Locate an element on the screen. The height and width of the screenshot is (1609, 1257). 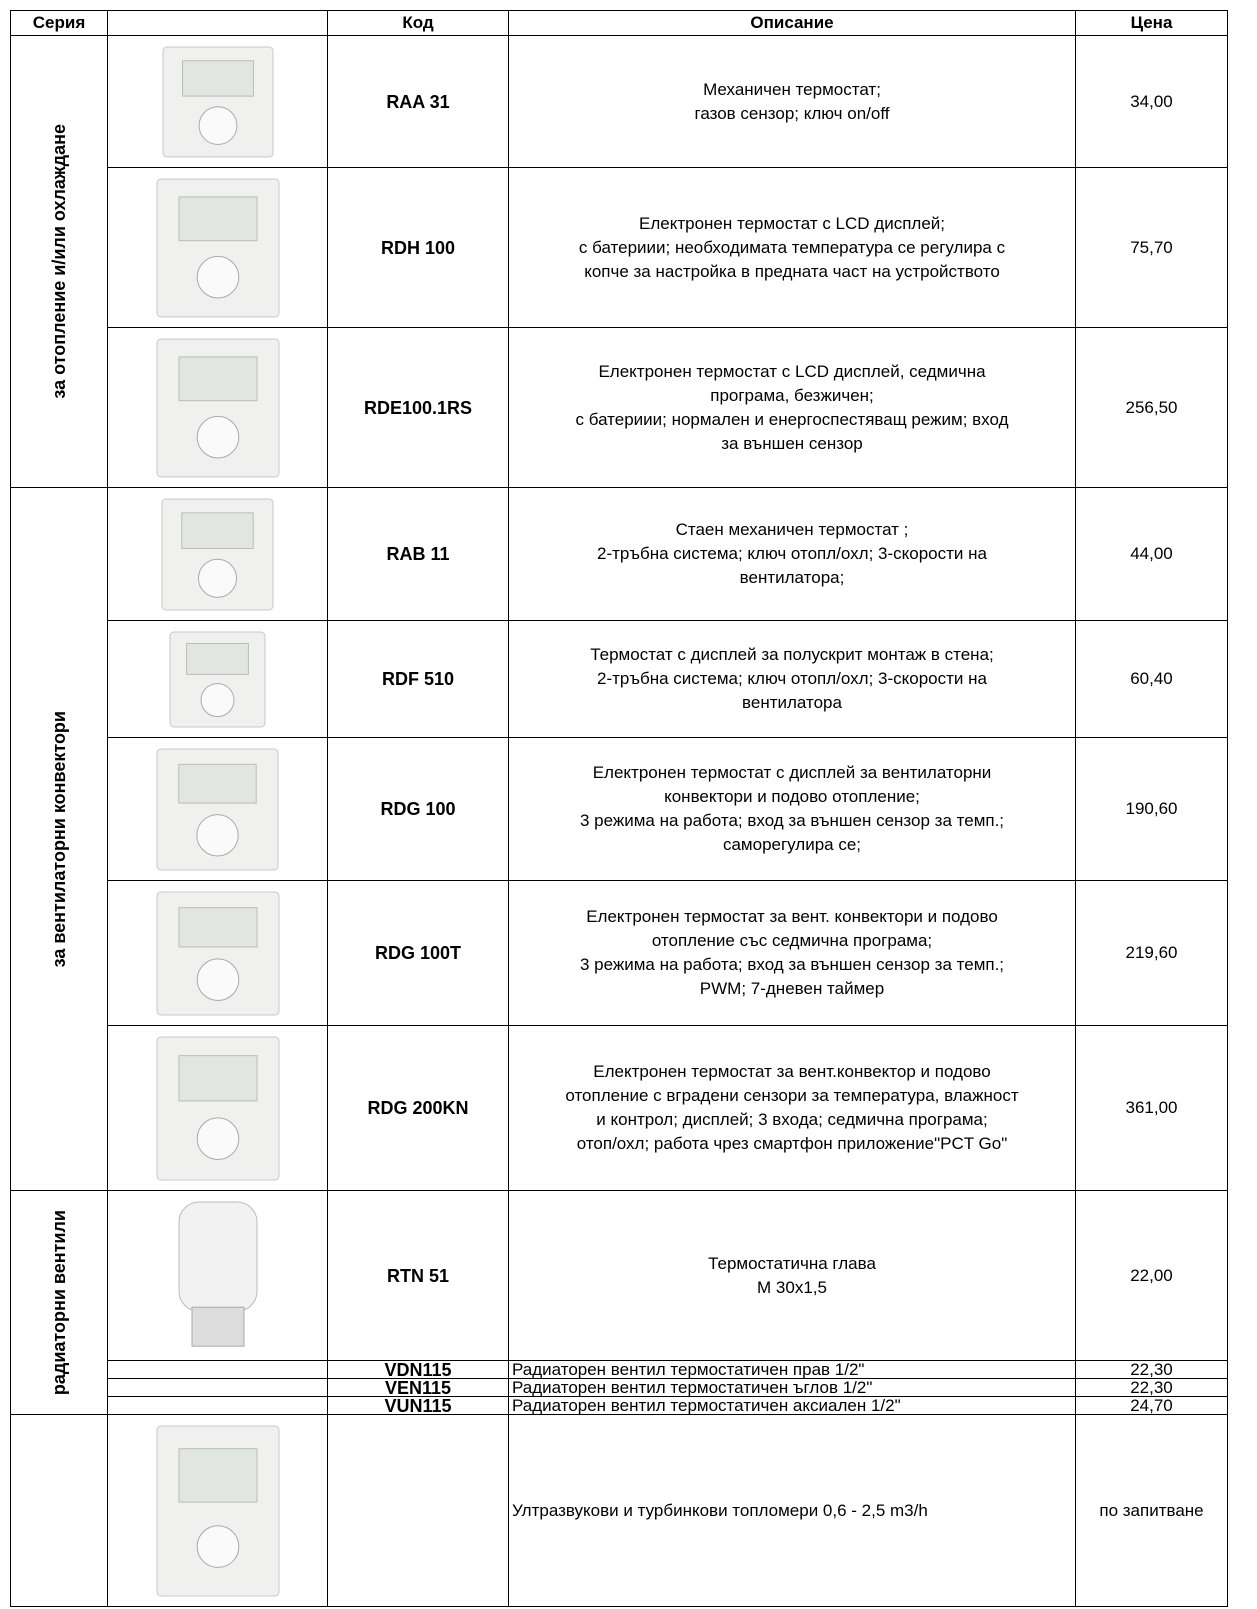
description-line: програма, безжичен; is located at coordinates (792, 395).